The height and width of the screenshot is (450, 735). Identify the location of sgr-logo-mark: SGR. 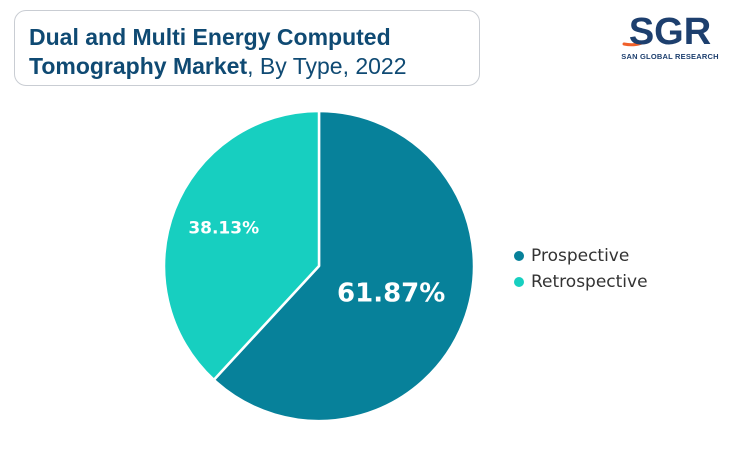
(666, 31).